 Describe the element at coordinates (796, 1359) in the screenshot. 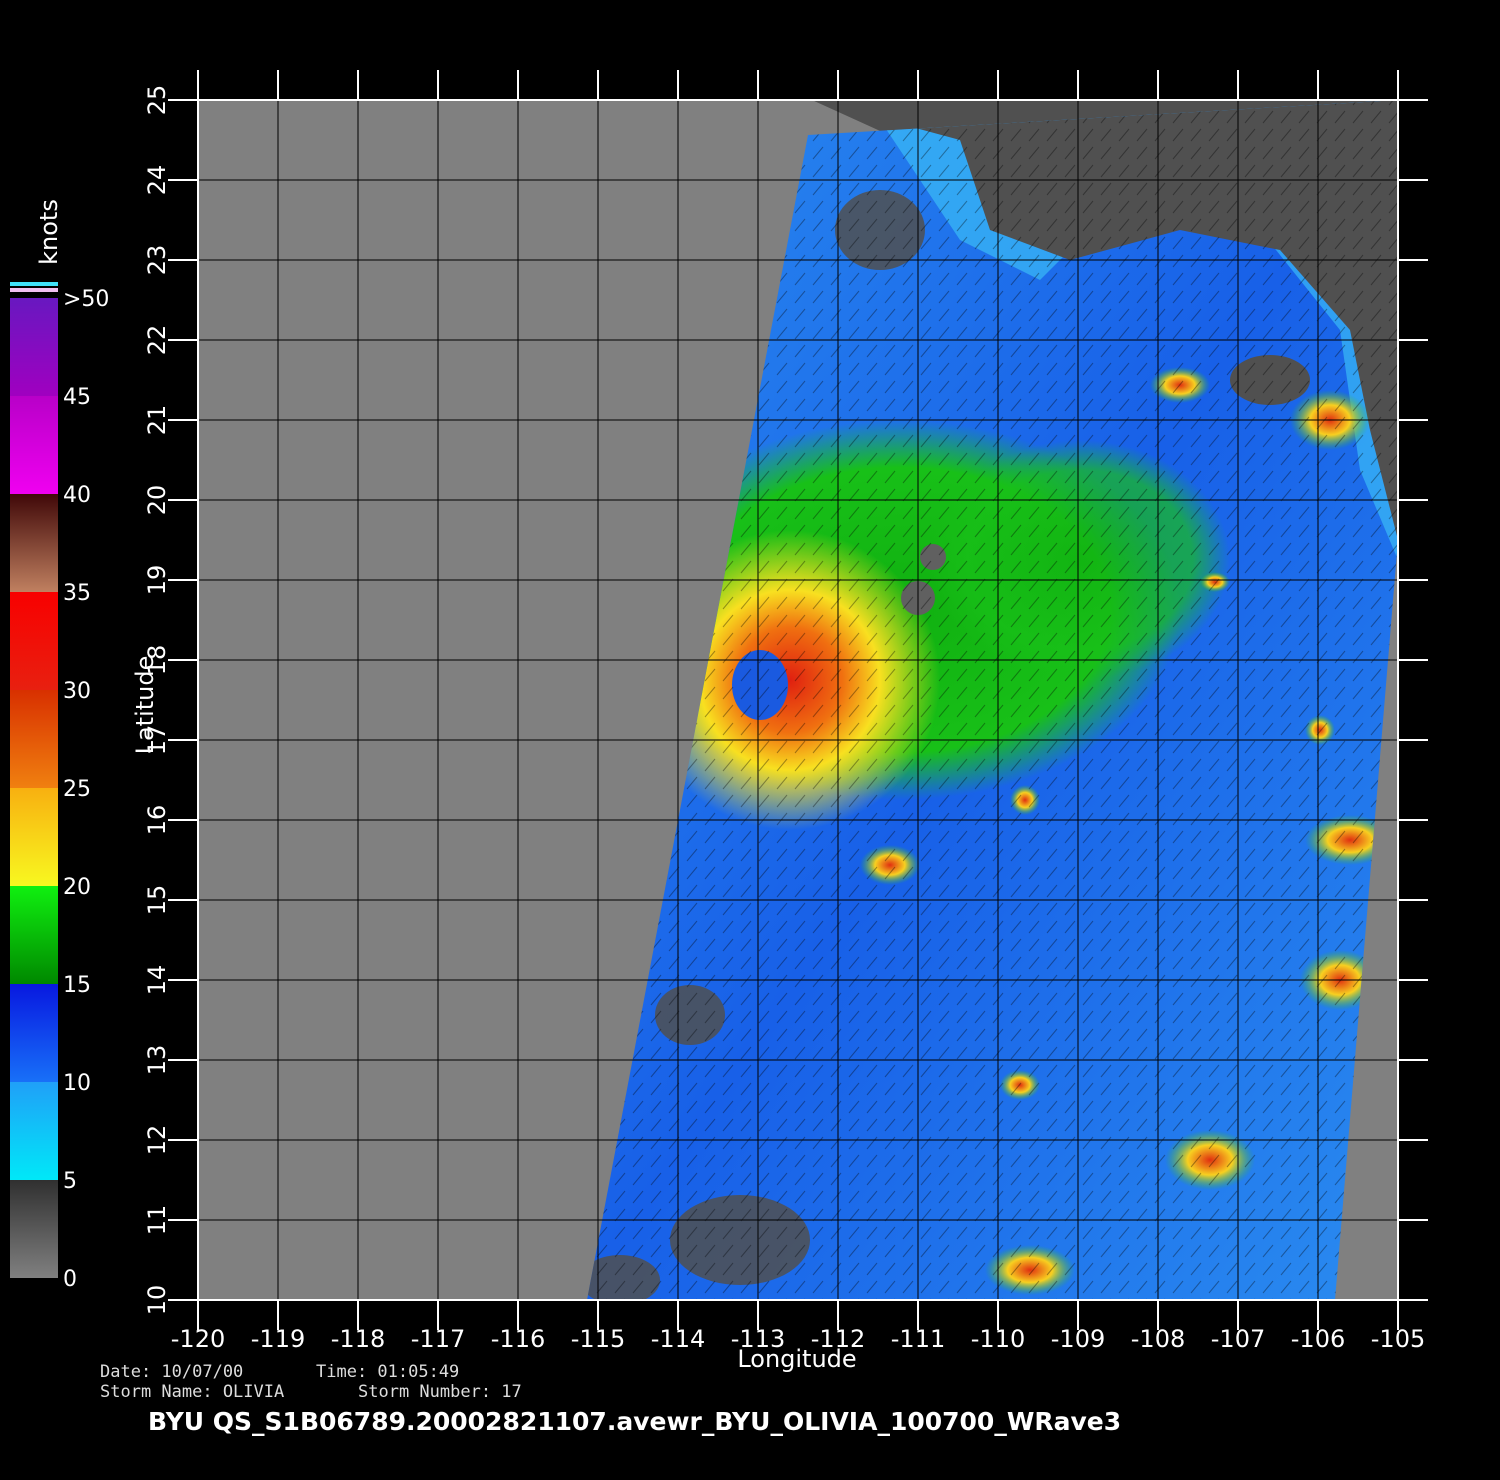

I see `x-axis-label: Longitude` at that location.